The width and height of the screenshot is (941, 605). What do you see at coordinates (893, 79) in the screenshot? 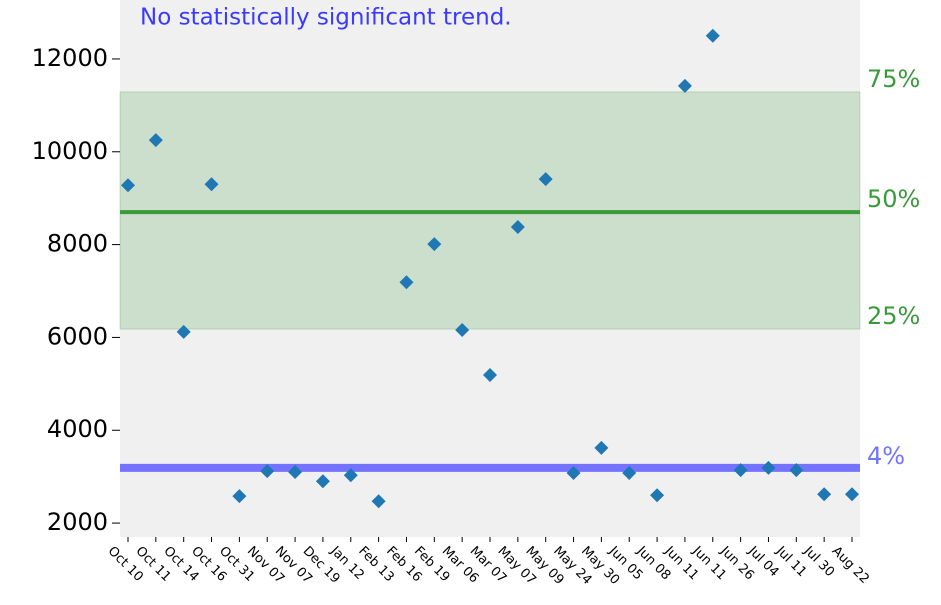
I see `percentile-label: 75%` at bounding box center [893, 79].